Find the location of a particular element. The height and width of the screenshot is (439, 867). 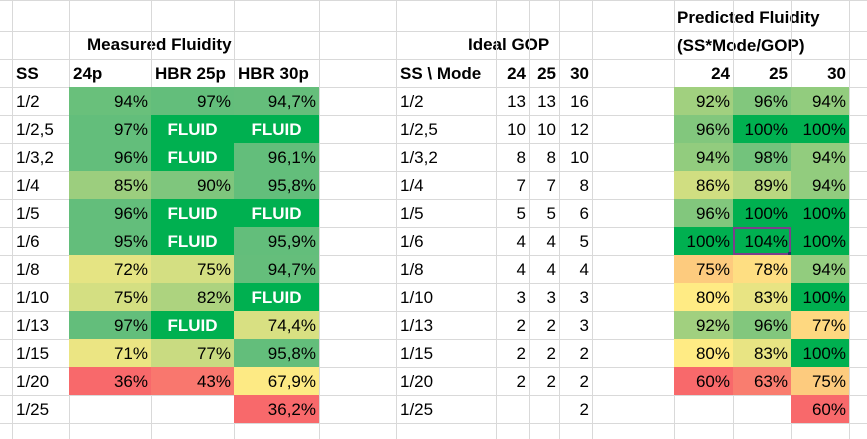

gop-value-cell: 6 is located at coordinates (584, 213).